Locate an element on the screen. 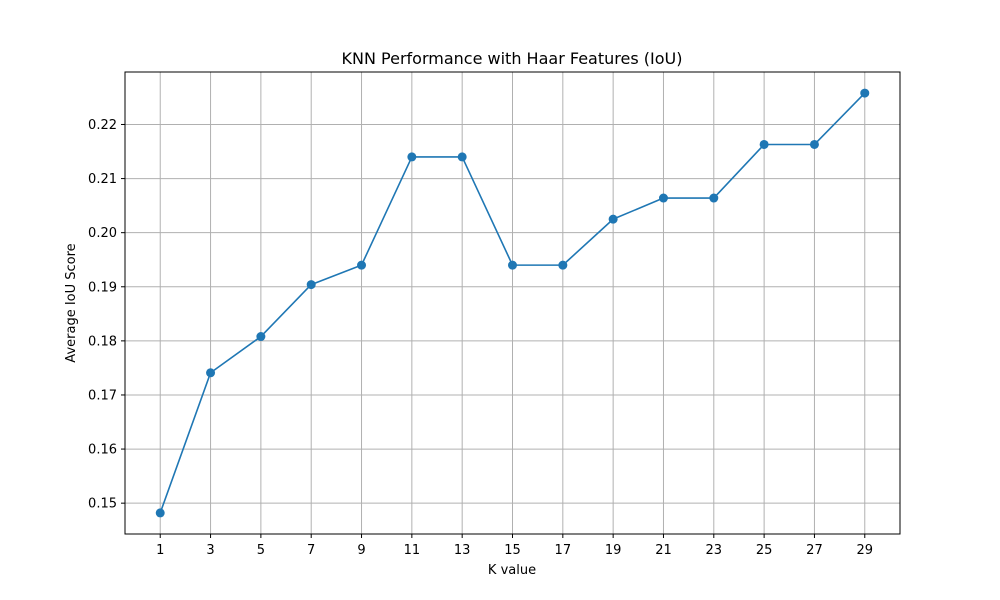  x-tick-label: 27 is located at coordinates (814, 550).